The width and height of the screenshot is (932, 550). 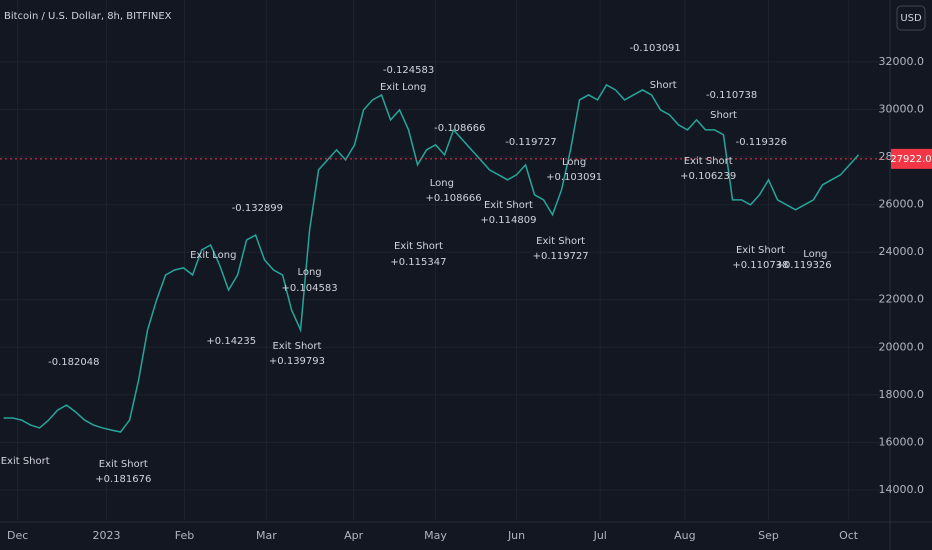 I want to click on last-price-tag, so click(x=911, y=158).